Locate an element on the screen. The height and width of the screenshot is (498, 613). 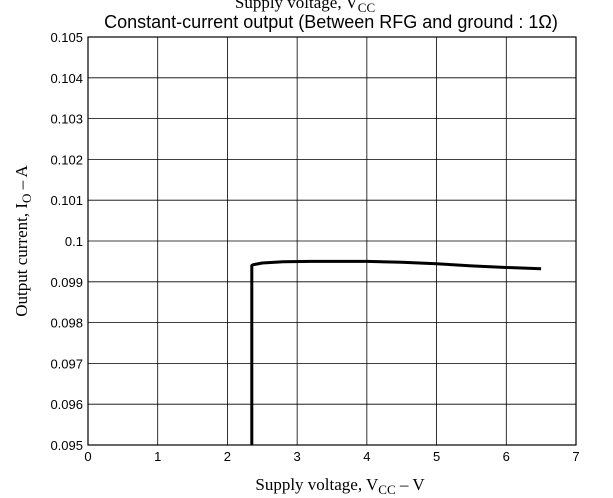
x-tick-label: 7 is located at coordinates (575, 456).